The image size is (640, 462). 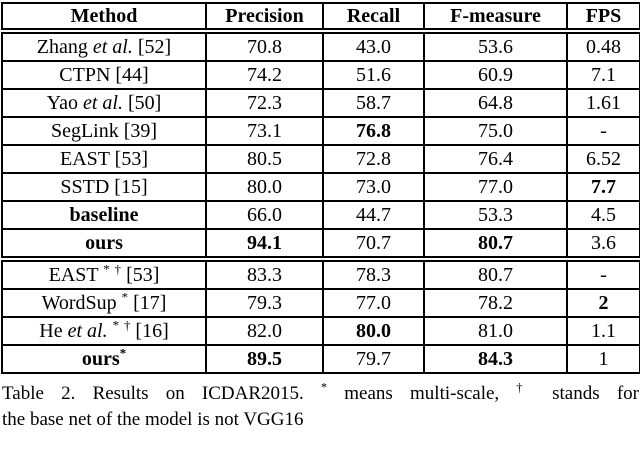 What do you see at coordinates (495, 159) in the screenshot?
I see `value-cell: 76.4` at bounding box center [495, 159].